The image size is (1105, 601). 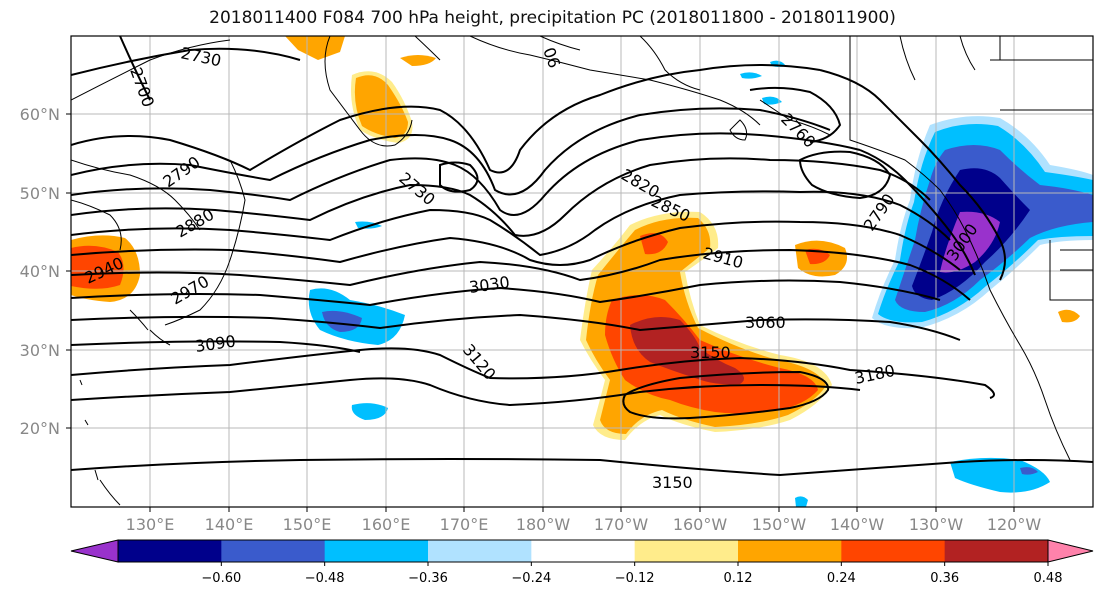 I want to click on colorbar-tick-label: −0.60, so click(x=221, y=578).